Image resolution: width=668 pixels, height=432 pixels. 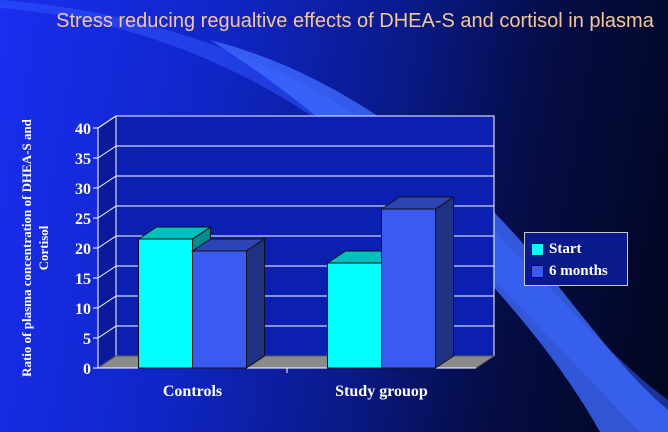 I want to click on legend-label-start: Start, so click(x=565, y=248).